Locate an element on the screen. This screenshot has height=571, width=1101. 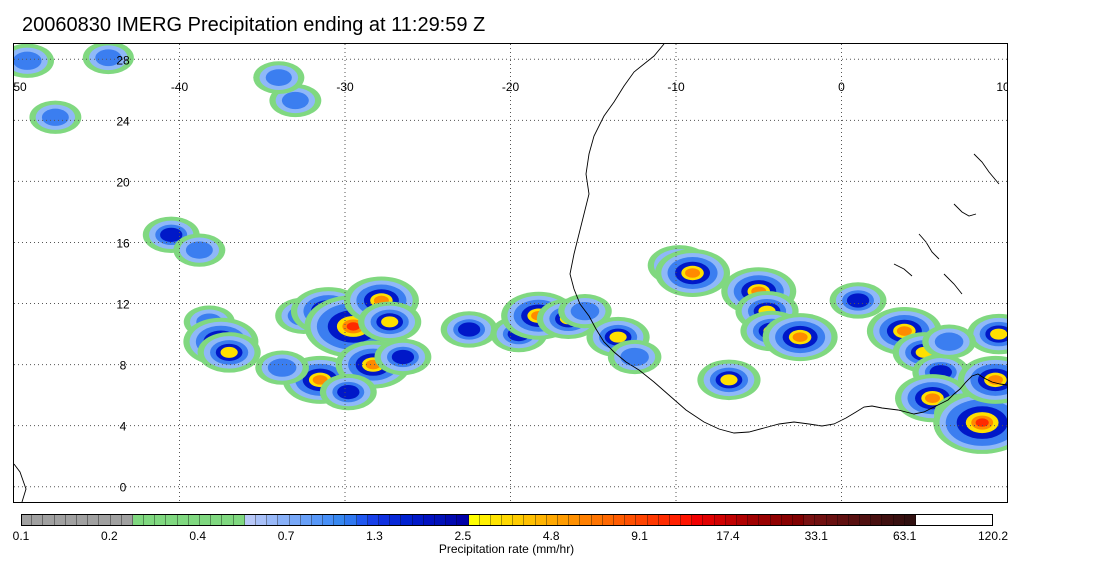
lon-tick-label: 0 is located at coordinates (841, 87).